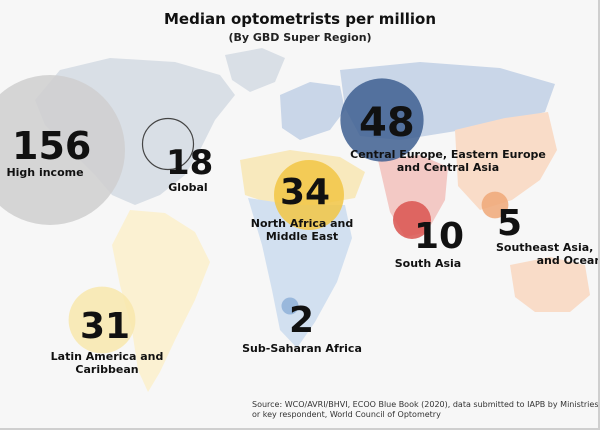 The image size is (600, 430). Describe the element at coordinates (510, 223) in the screenshot. I see `value-southeast-asia: 5` at that location.